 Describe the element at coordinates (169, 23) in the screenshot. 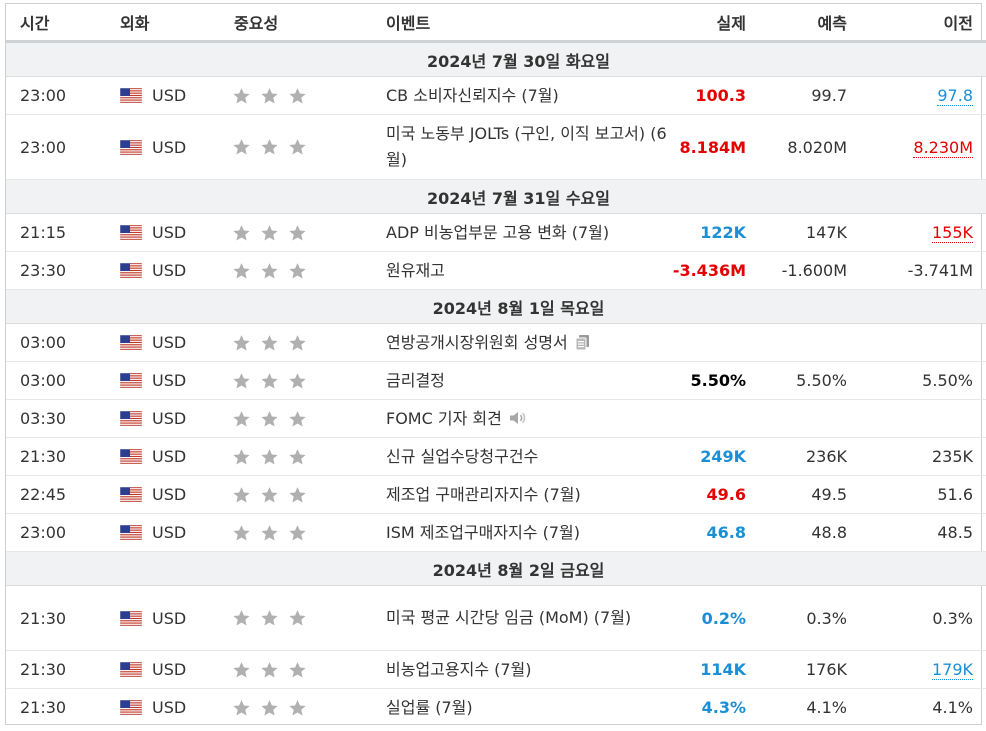

I see `header-currency: 외화` at that location.